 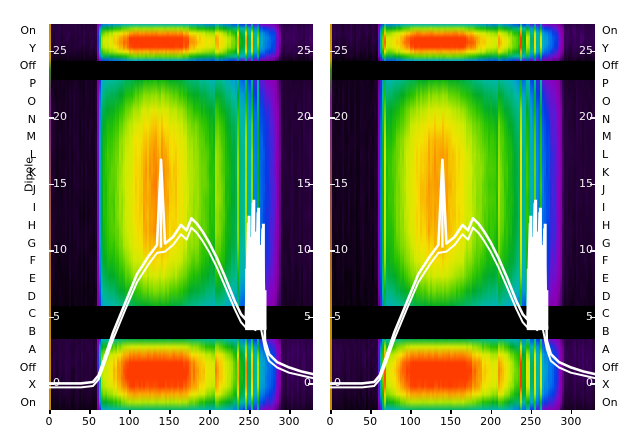 What do you see at coordinates (179, 425) in the screenshot?
I see `x-axis-left: 0 50 100 150 200 250 300` at bounding box center [179, 425].